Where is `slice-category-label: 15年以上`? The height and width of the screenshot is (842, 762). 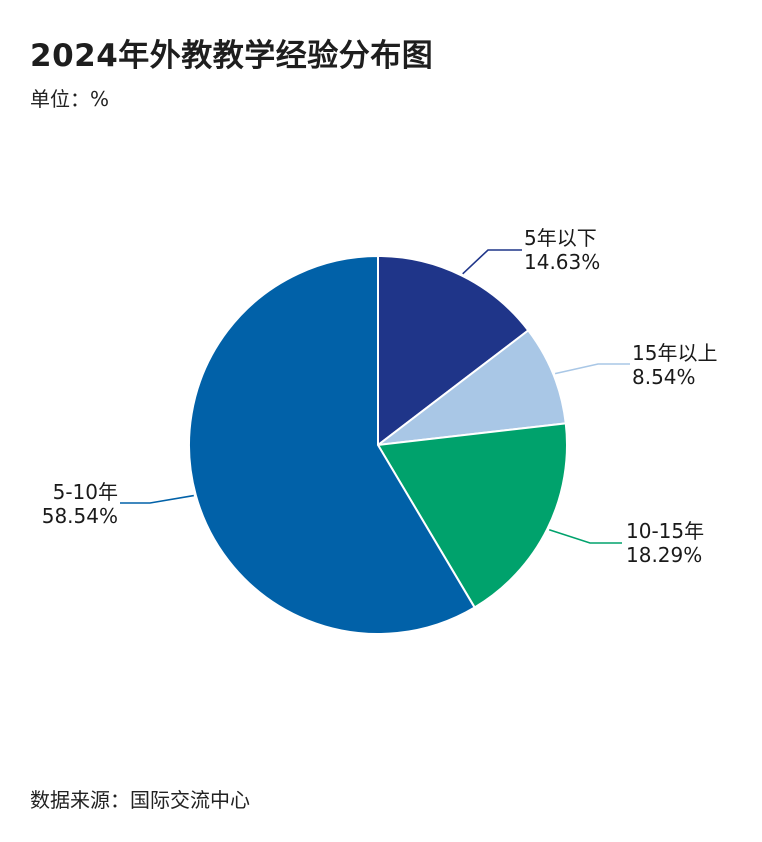
slice-category-label: 15年以上 is located at coordinates (674, 353).